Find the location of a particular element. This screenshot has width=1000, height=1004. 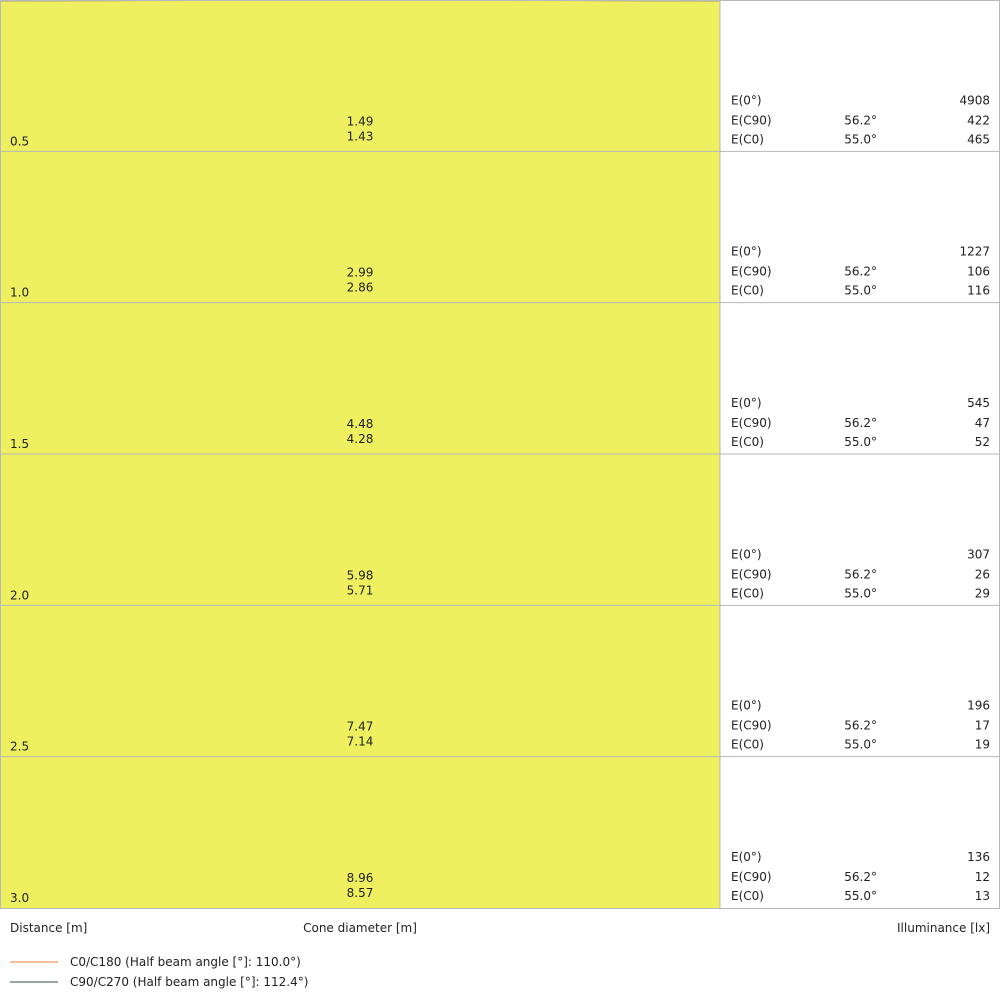

cone-diameter-c0: 1.43 is located at coordinates (360, 136).